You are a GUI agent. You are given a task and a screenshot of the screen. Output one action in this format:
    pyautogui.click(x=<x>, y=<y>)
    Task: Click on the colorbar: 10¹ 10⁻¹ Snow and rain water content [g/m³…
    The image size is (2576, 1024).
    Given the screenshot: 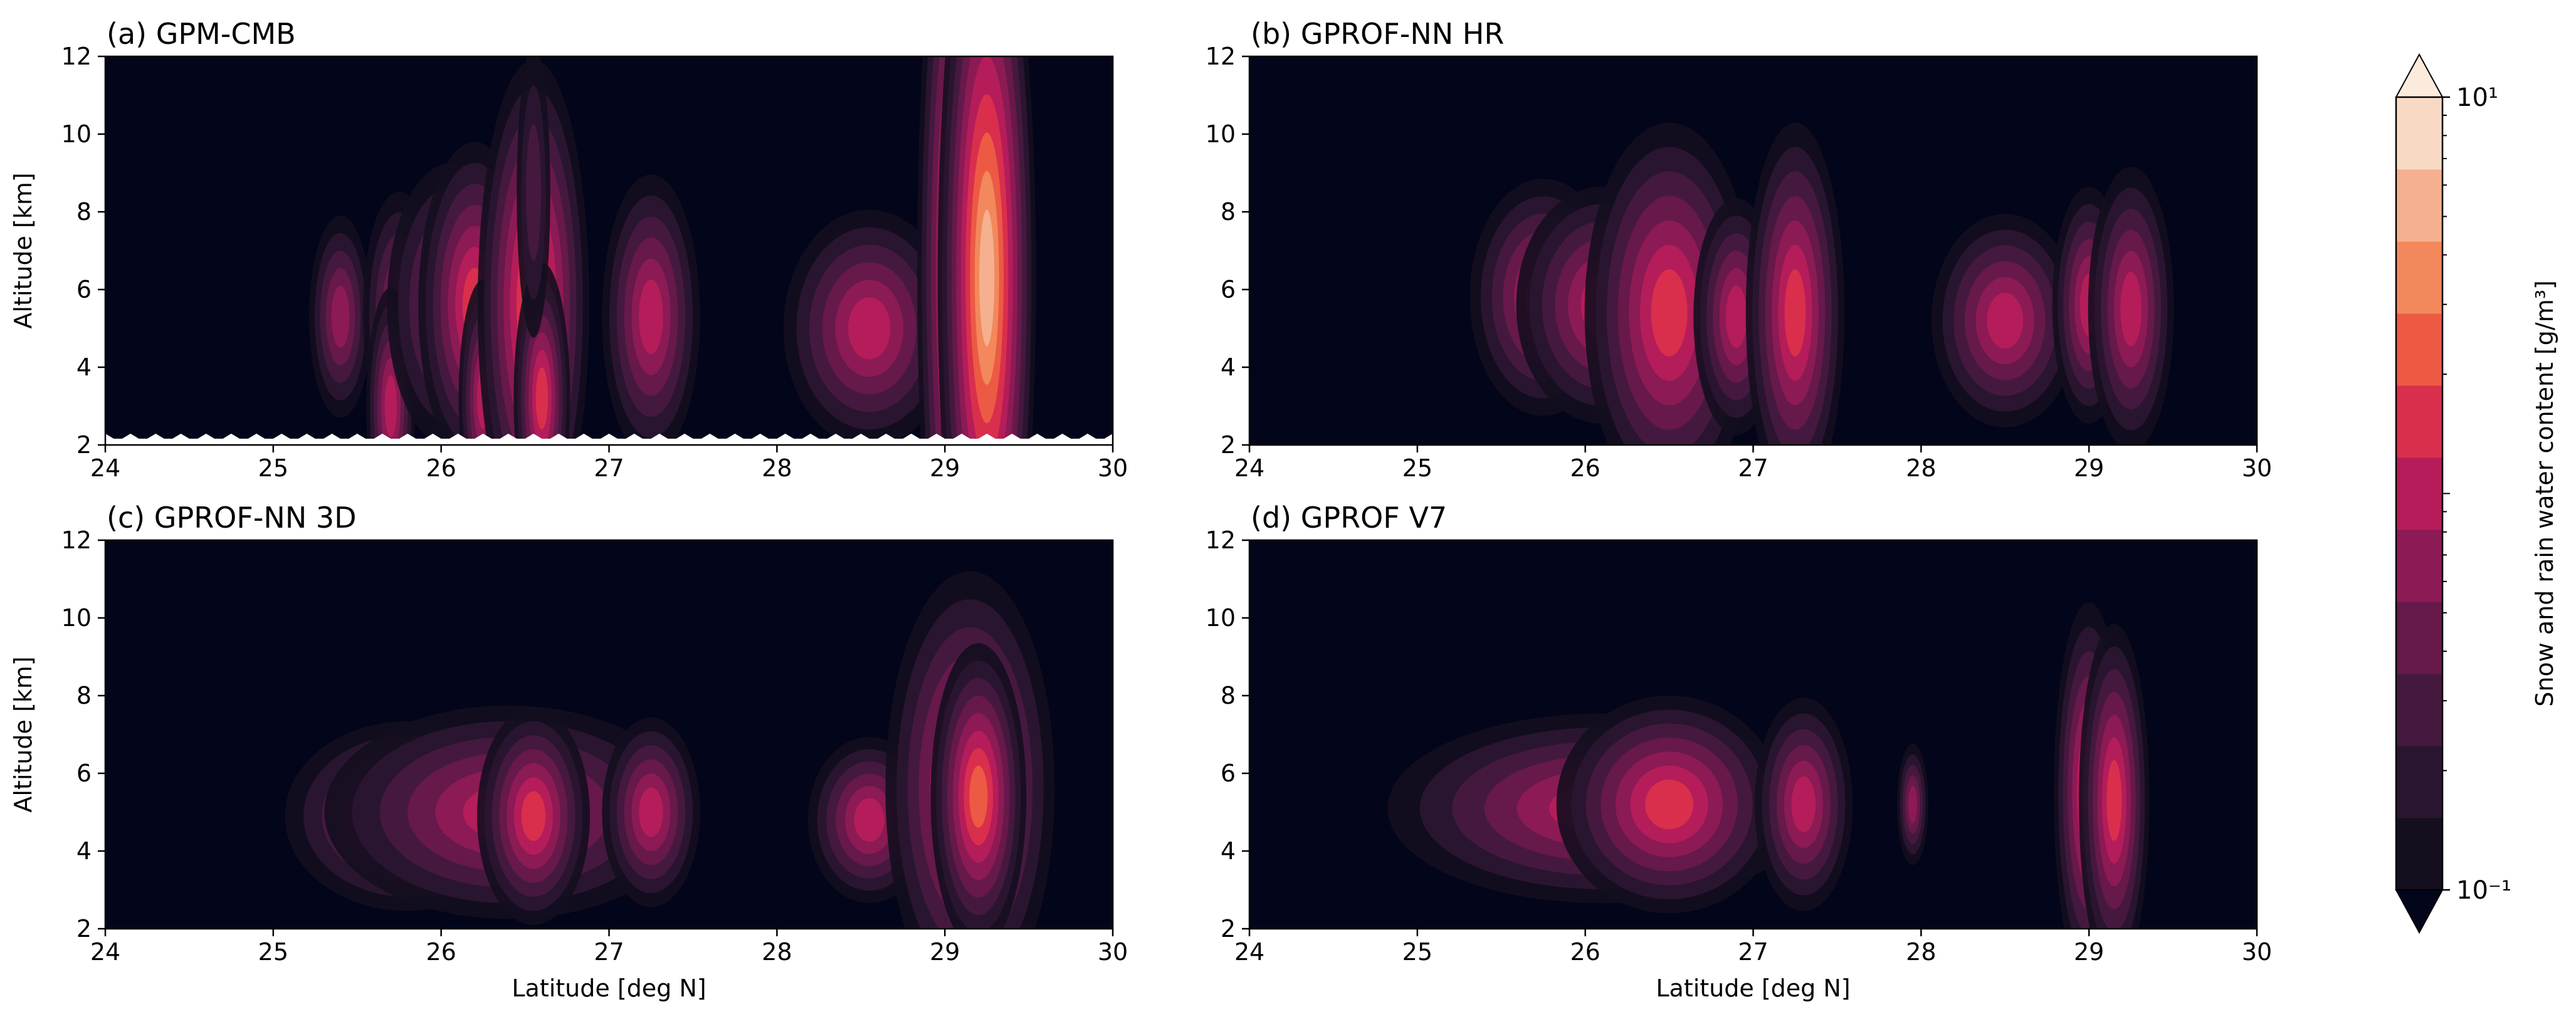 What is the action you would take?
    pyautogui.click(x=2477, y=494)
    